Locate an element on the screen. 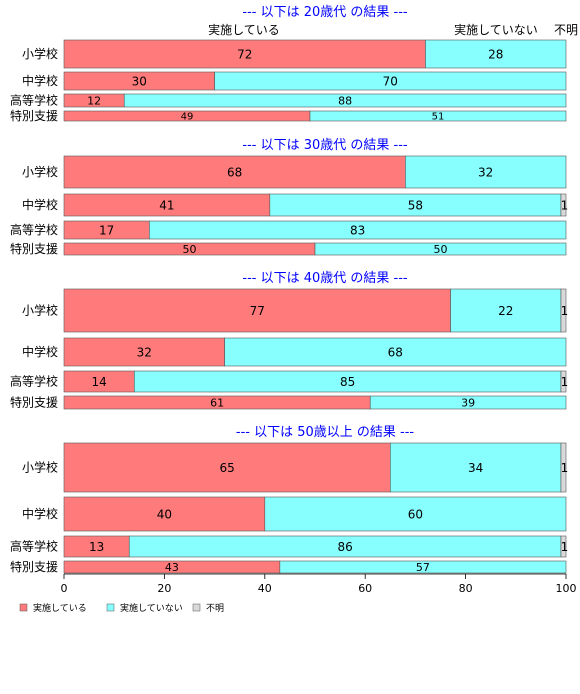  data-label: 12 is located at coordinates (94, 100).